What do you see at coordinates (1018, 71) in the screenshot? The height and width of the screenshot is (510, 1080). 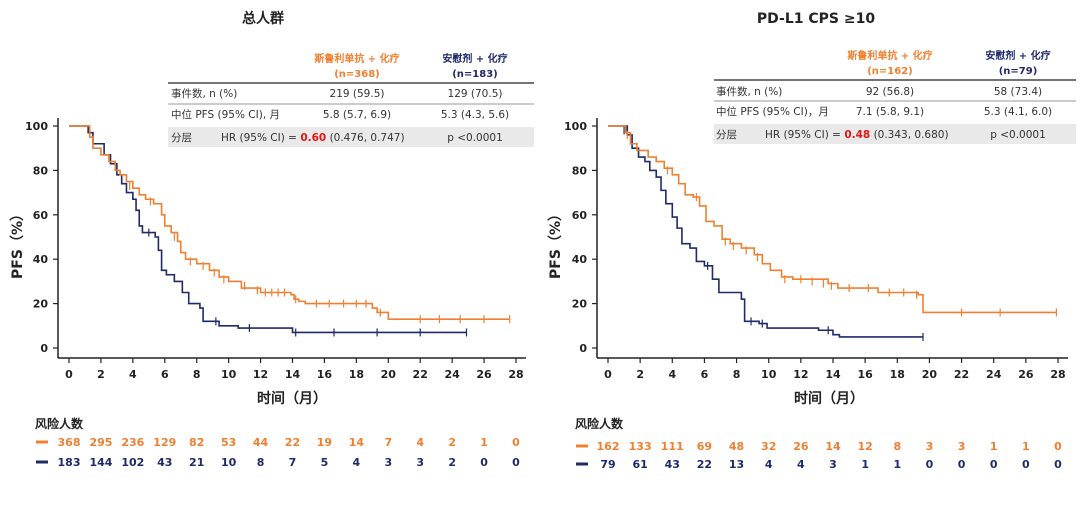 I see `header-placebo-n: (n=79)` at bounding box center [1018, 71].